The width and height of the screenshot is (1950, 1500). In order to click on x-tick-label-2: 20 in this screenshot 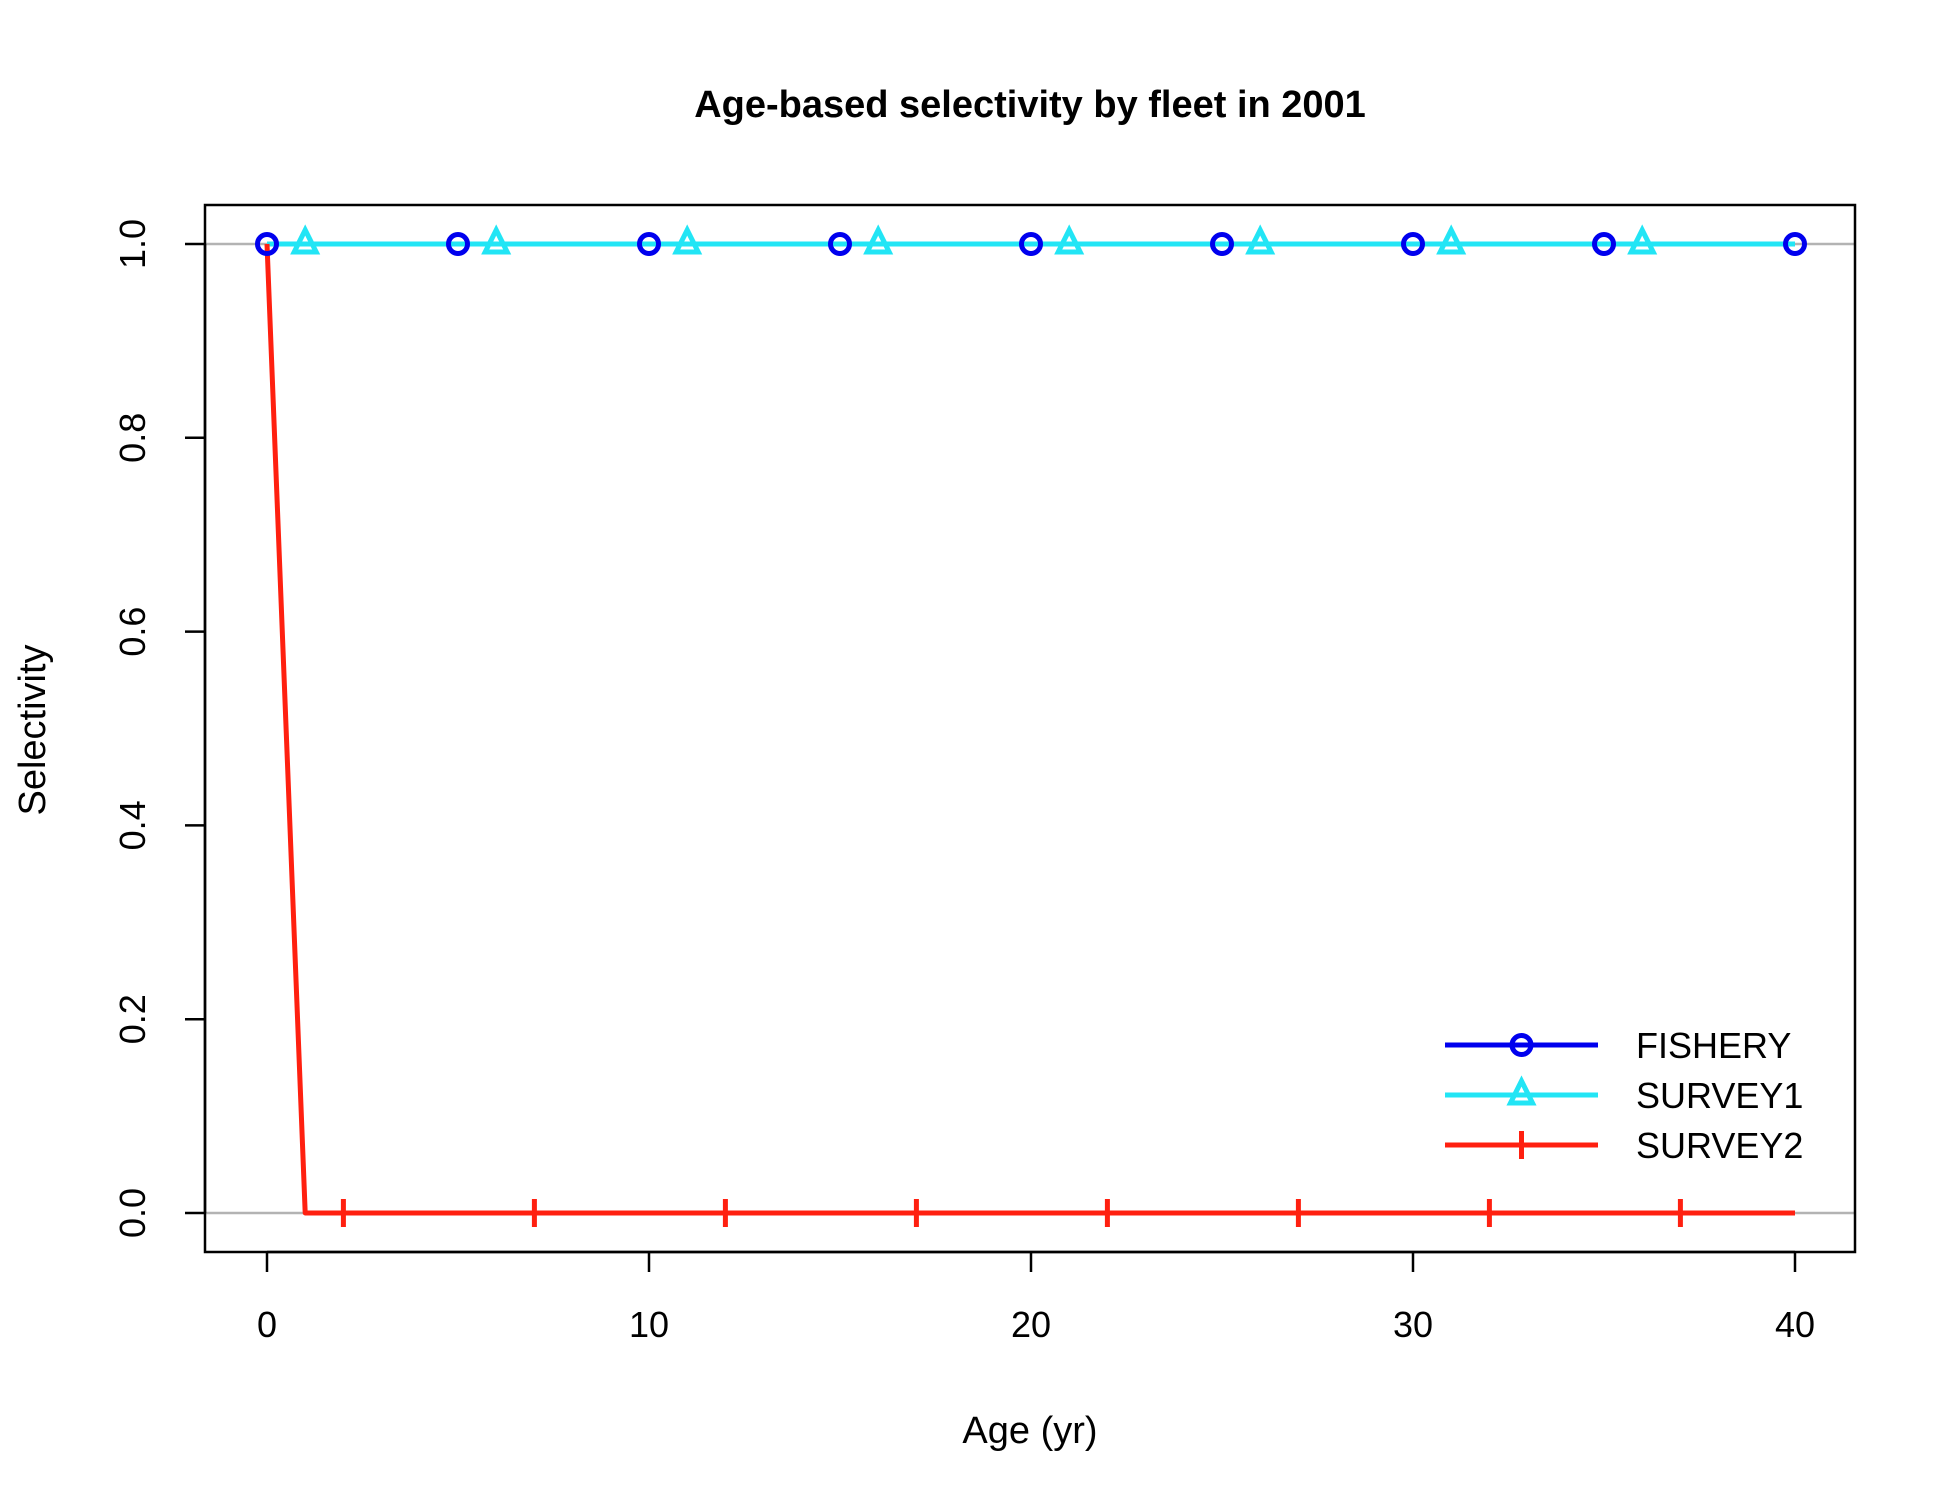, I will do `click(1031, 1324)`.